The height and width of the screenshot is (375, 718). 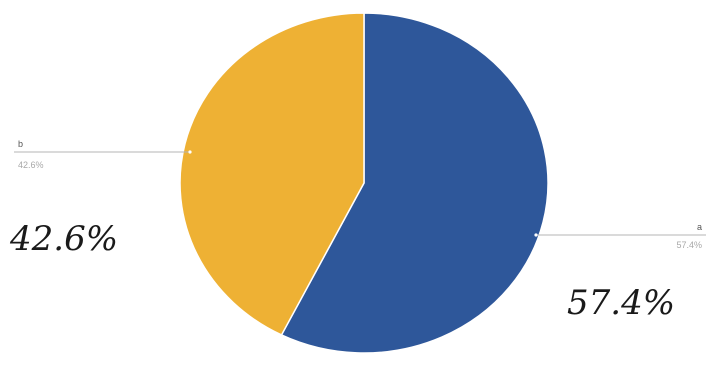 I want to click on slice-percent-b: 42.6%, so click(x=31, y=165).